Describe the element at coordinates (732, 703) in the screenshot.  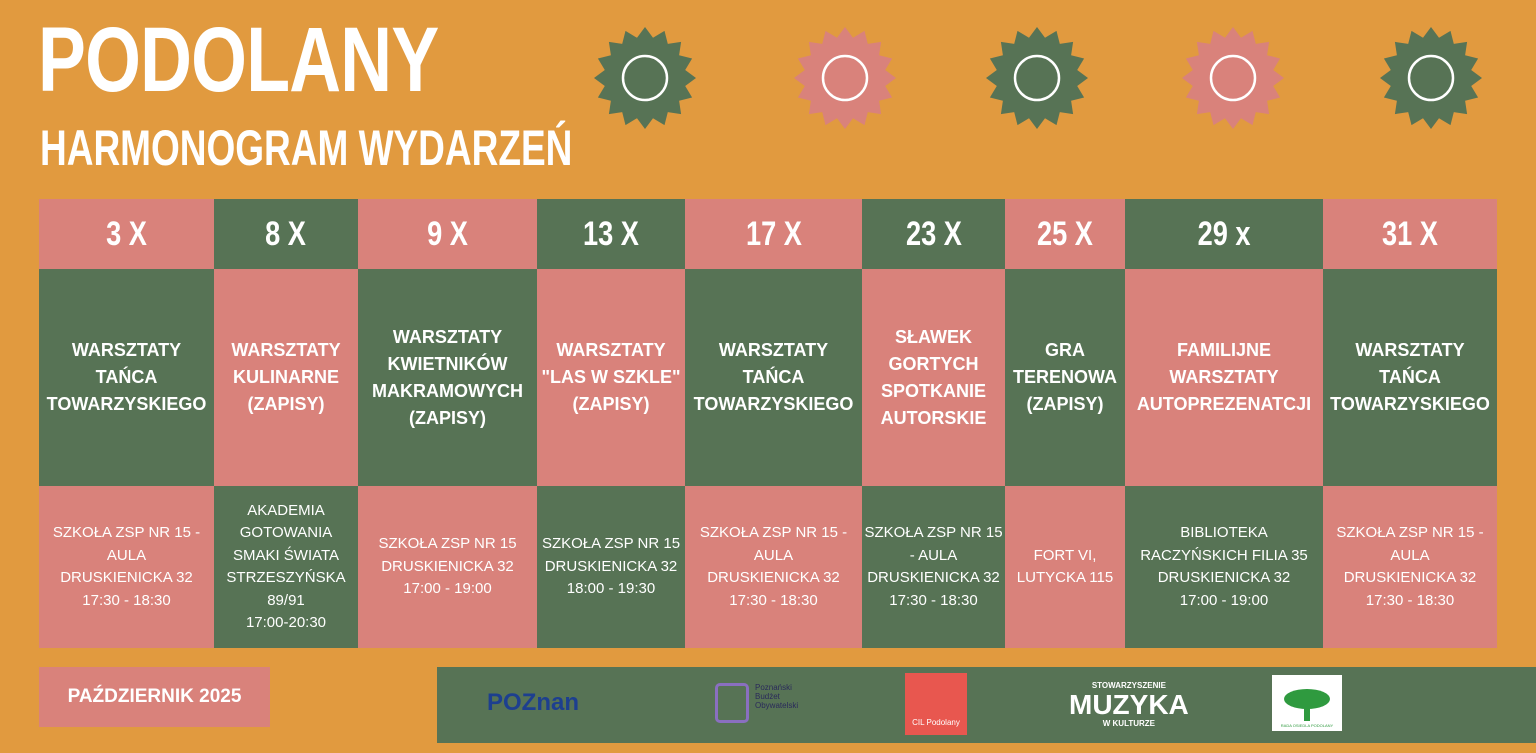
I see `logo-pbo-icon` at that location.